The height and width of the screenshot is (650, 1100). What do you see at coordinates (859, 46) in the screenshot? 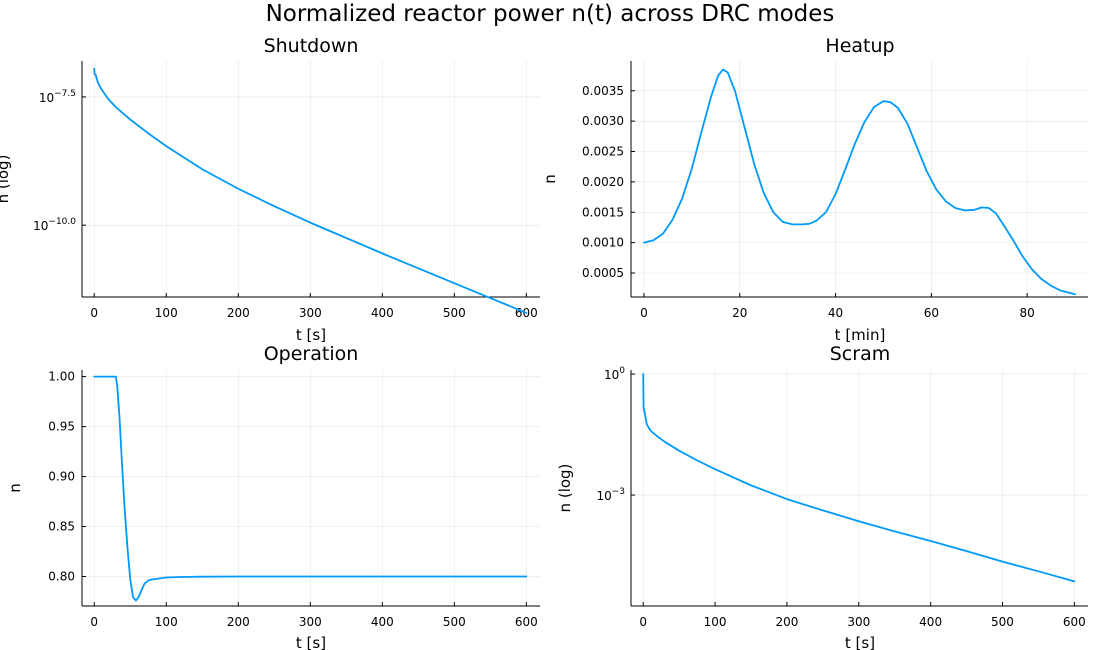
I see `subplot-title: Heatup` at bounding box center [859, 46].